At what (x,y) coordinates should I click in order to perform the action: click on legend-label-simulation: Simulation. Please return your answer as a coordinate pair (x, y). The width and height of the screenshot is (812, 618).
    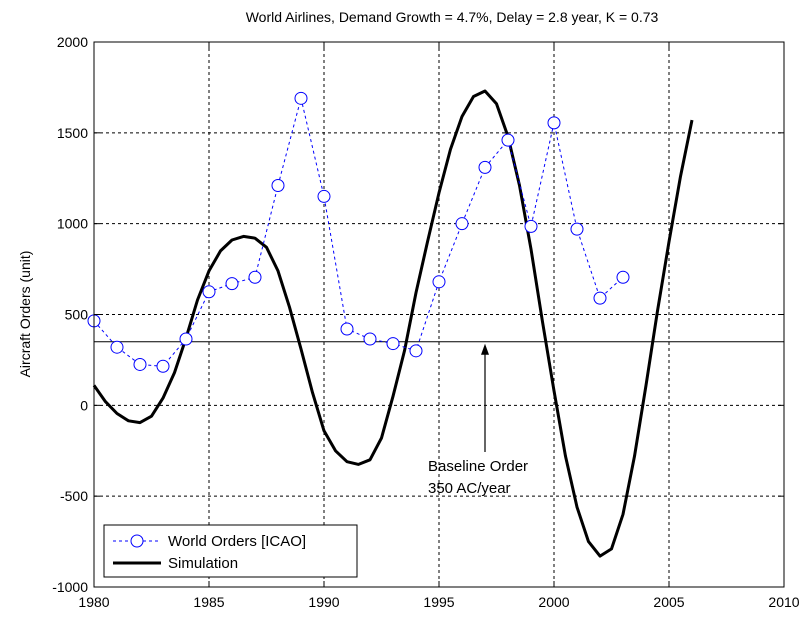
    Looking at the image, I should click on (203, 563).